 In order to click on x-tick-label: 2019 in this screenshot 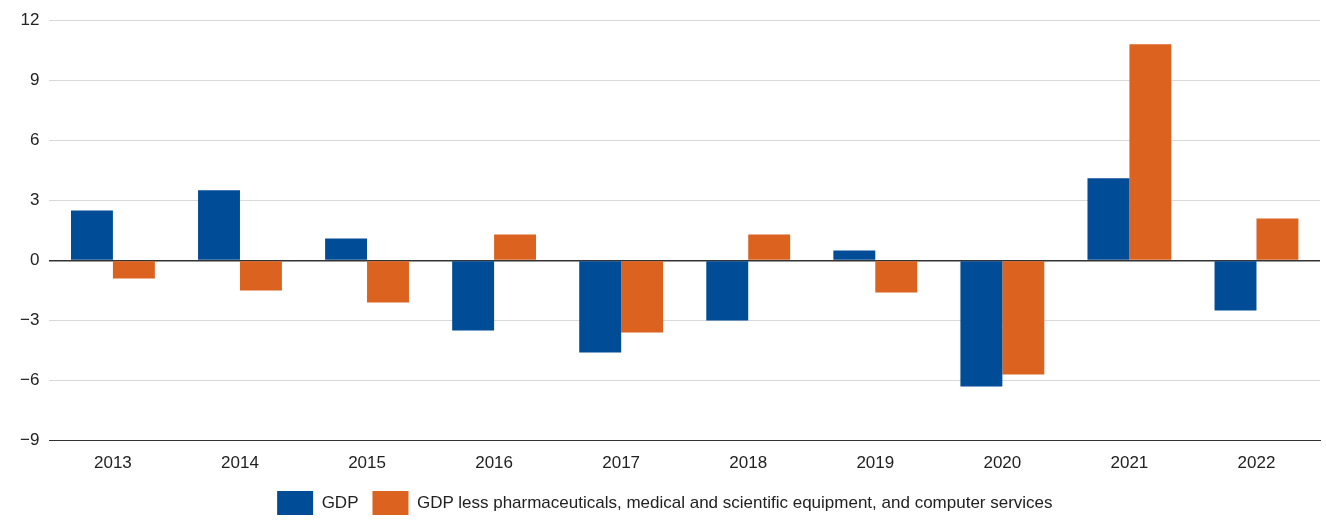, I will do `click(875, 463)`.